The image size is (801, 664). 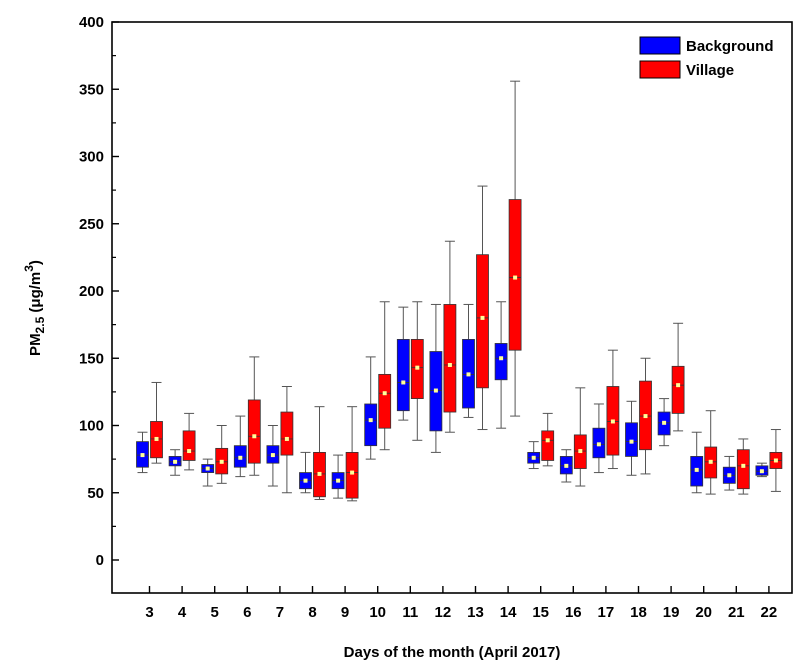 I want to click on y-axis-title-base: PM, so click(x=35, y=344).